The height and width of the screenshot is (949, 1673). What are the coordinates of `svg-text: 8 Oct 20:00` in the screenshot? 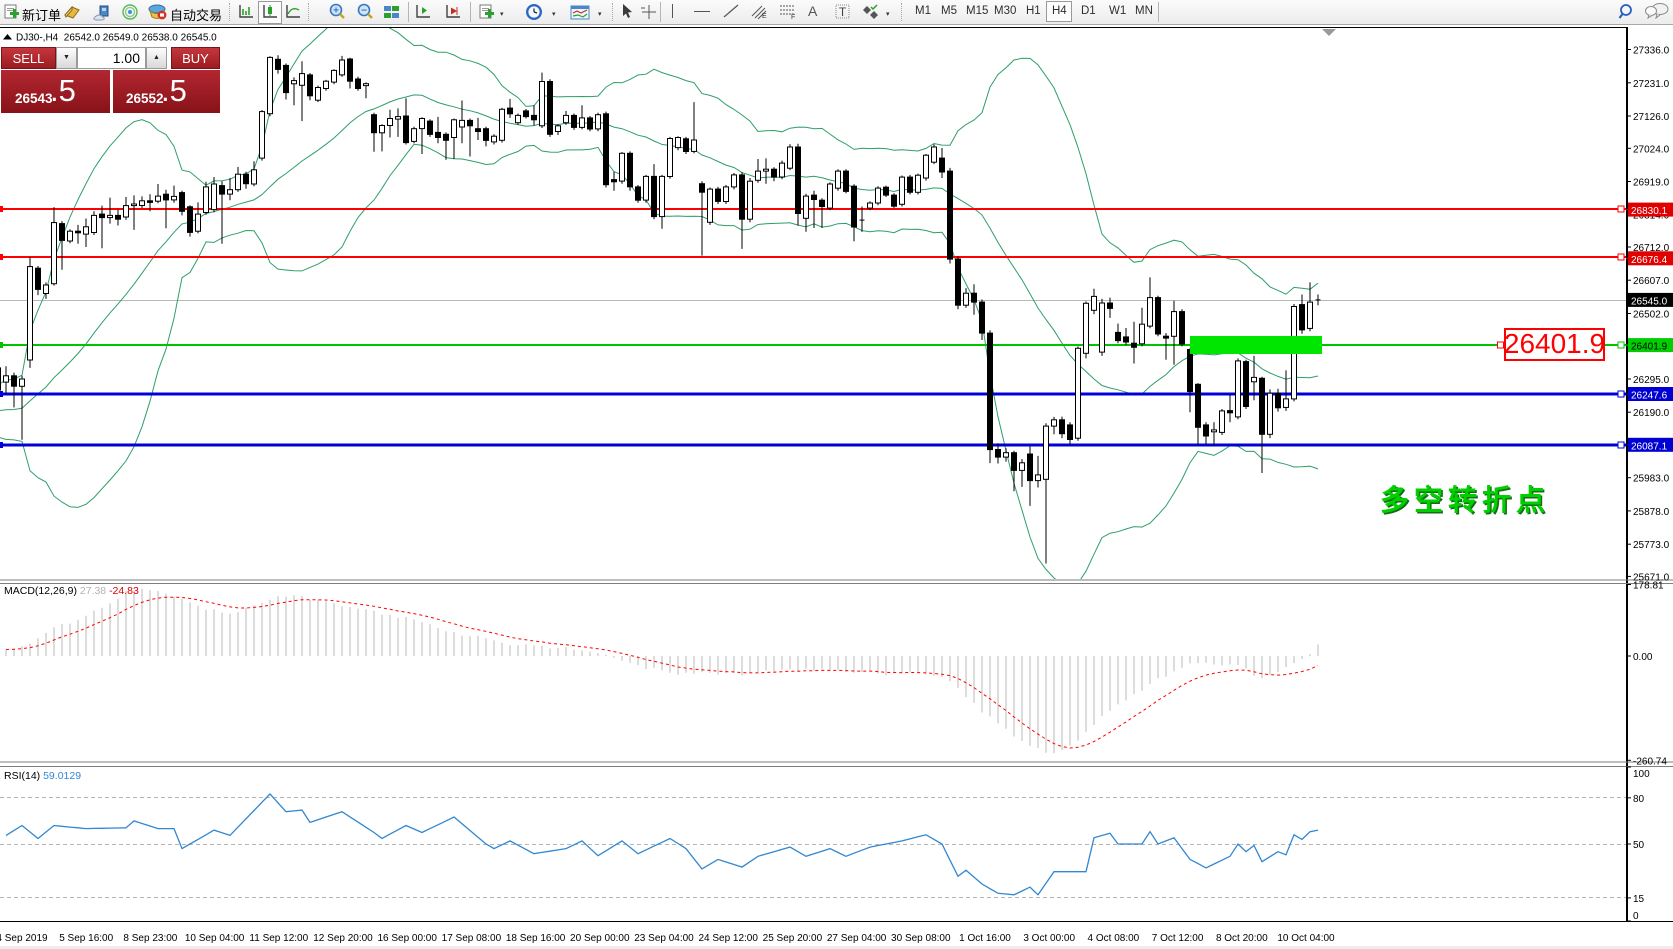 It's located at (1242, 938).